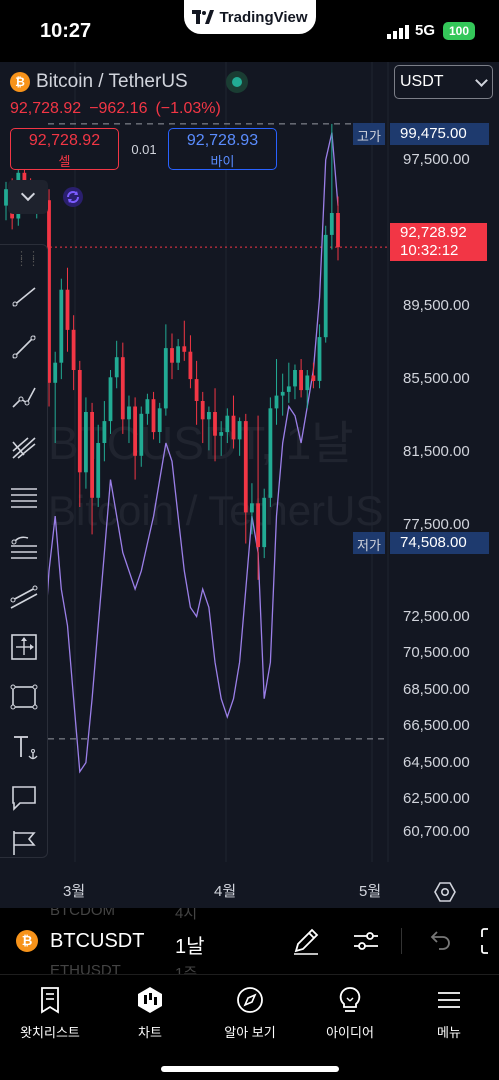 The width and height of the screenshot is (499, 1080). What do you see at coordinates (443, 82) in the screenshot?
I see `currency-select: USDT` at bounding box center [443, 82].